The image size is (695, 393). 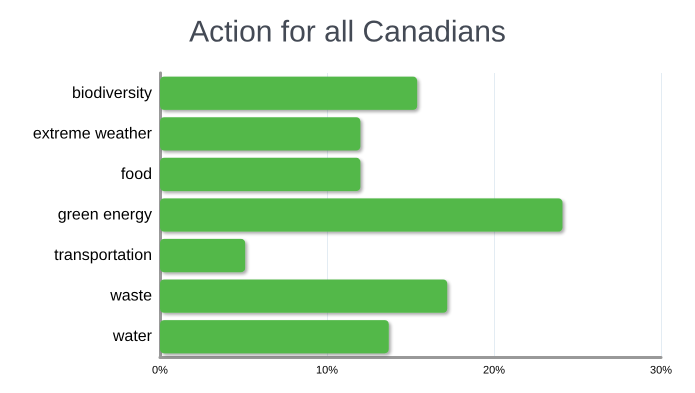 I want to click on chart-title: Action for all Canadians, so click(x=347, y=32).